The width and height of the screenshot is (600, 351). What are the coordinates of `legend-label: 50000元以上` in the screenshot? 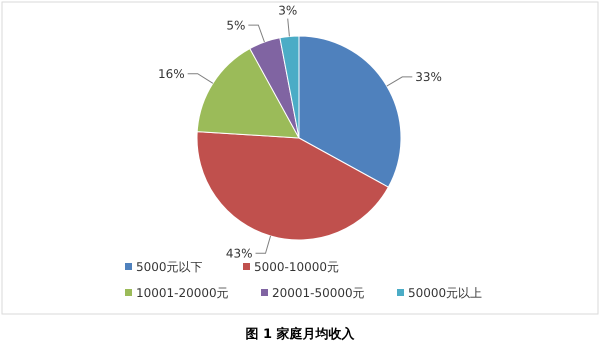 It's located at (445, 293).